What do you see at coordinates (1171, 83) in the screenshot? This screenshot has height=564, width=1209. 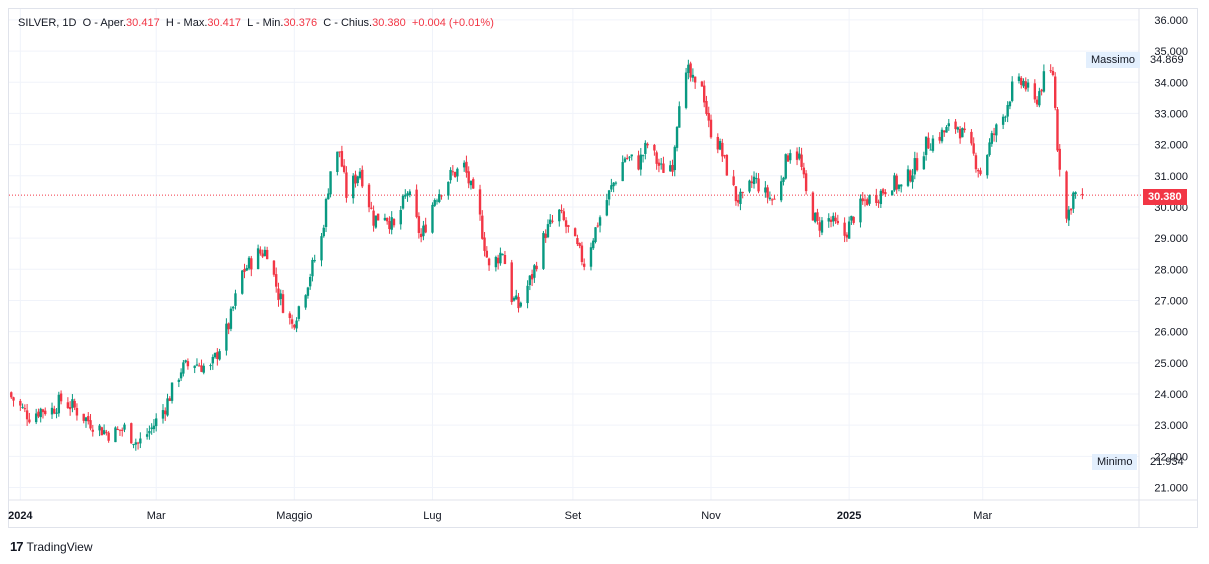 I see `y-tick-label: 34.000` at bounding box center [1171, 83].